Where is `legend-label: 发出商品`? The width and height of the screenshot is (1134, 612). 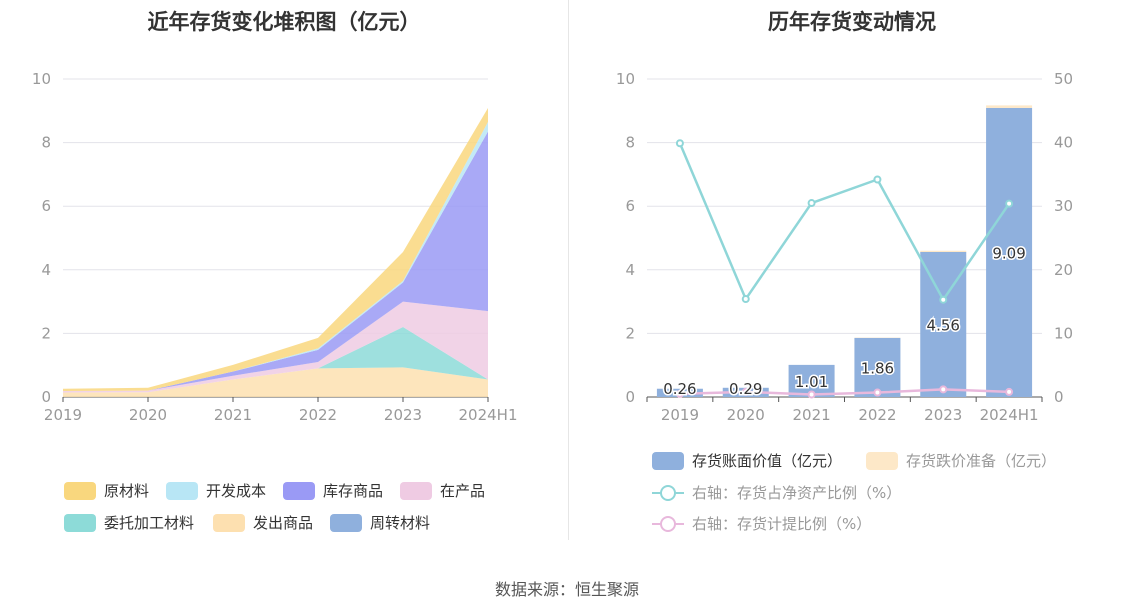 legend-label: 发出商品 is located at coordinates (283, 523).